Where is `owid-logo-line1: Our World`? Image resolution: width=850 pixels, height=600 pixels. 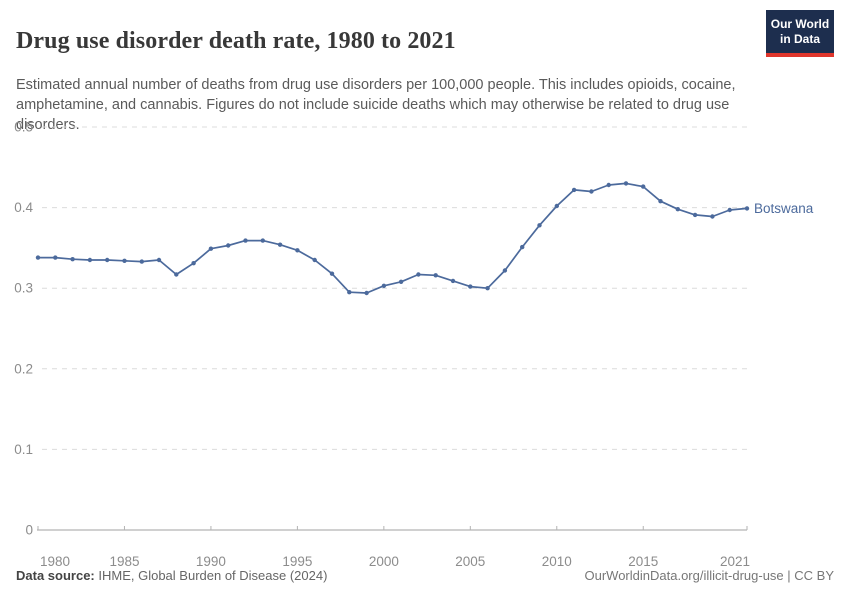
owid-logo-line1: Our World is located at coordinates (800, 24).